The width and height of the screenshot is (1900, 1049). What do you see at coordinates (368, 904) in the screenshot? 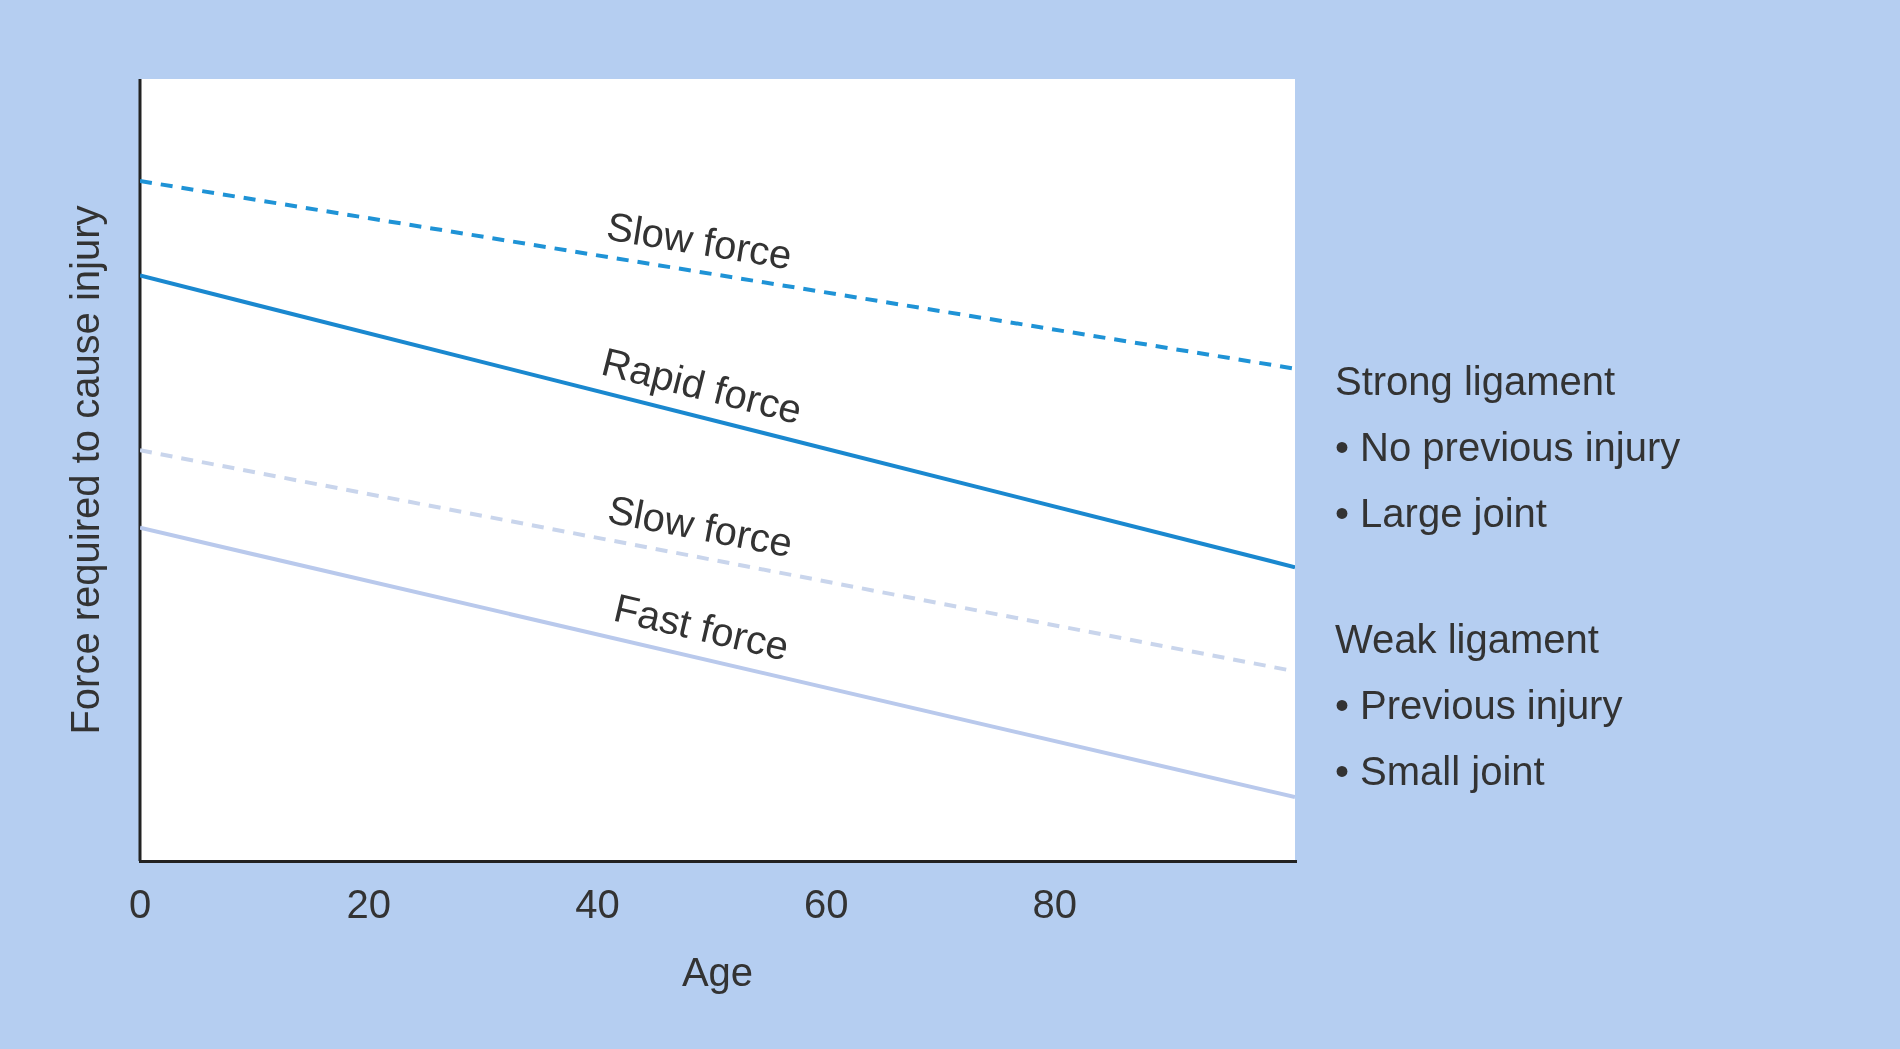
I see `x-tick-label: 20` at bounding box center [368, 904].